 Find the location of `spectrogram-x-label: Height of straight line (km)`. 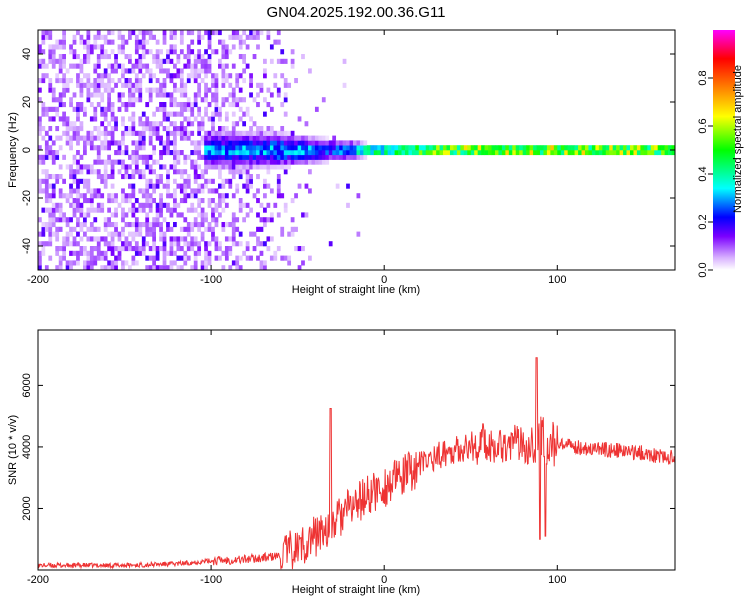

spectrogram-x-label: Height of straight line (km) is located at coordinates (356, 290).